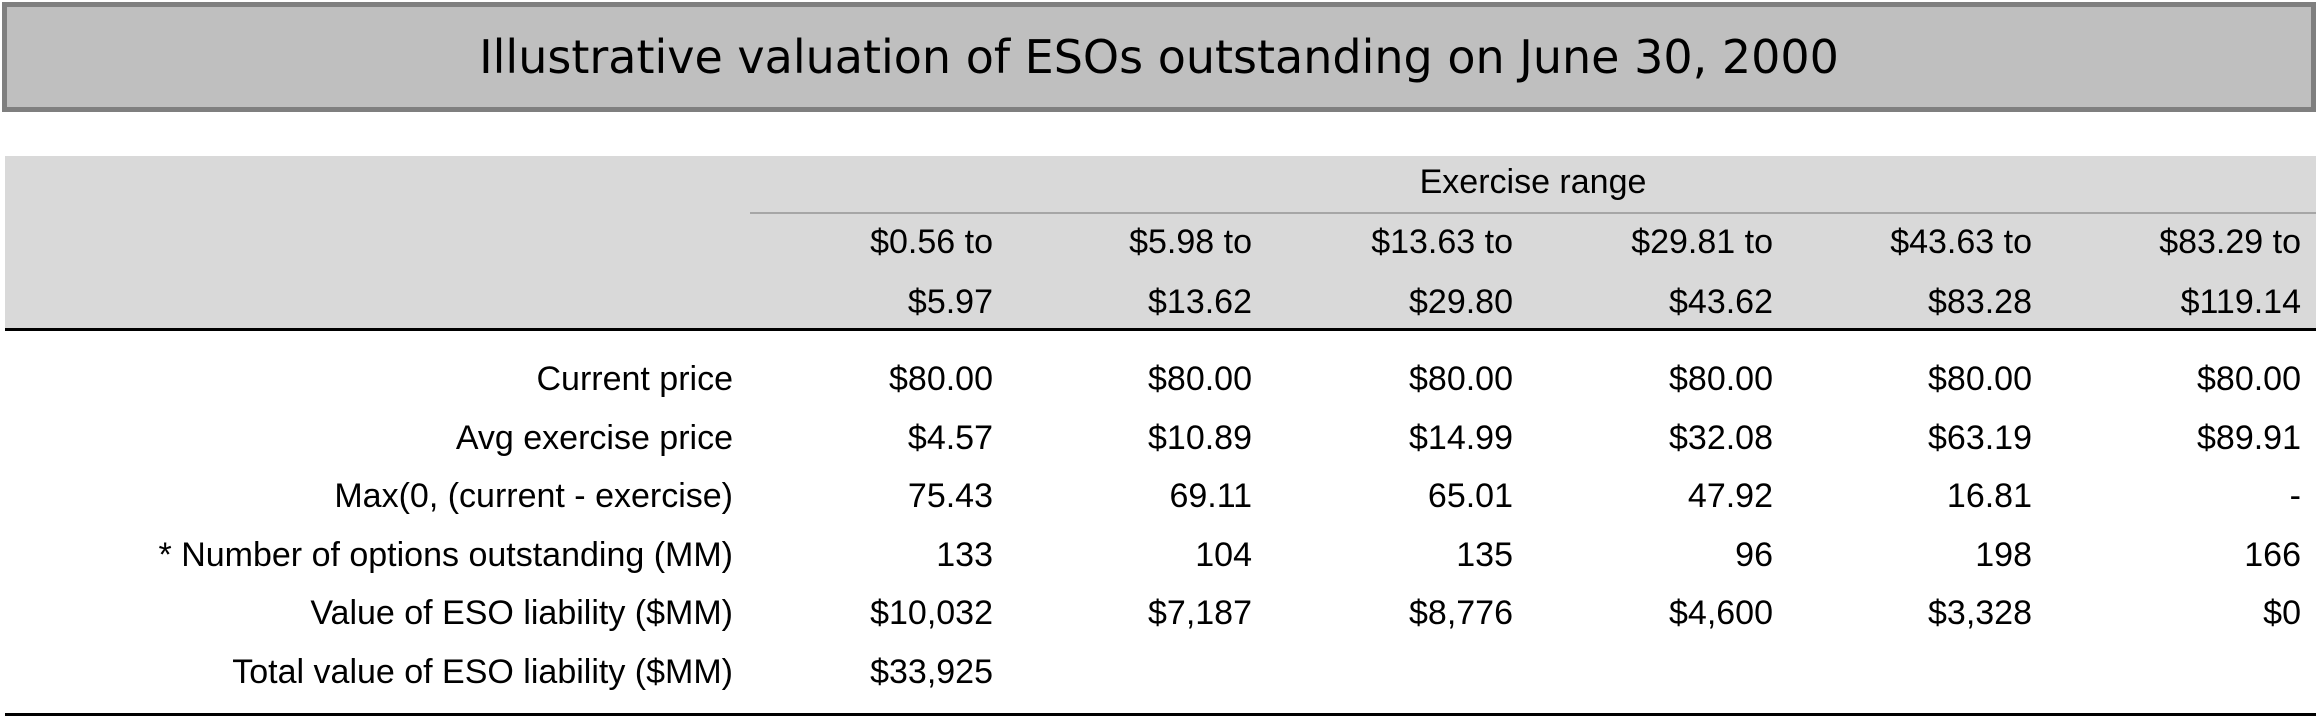 The image size is (2318, 719). Describe the element at coordinates (2295, 496) in the screenshot. I see `table-cell: -` at that location.